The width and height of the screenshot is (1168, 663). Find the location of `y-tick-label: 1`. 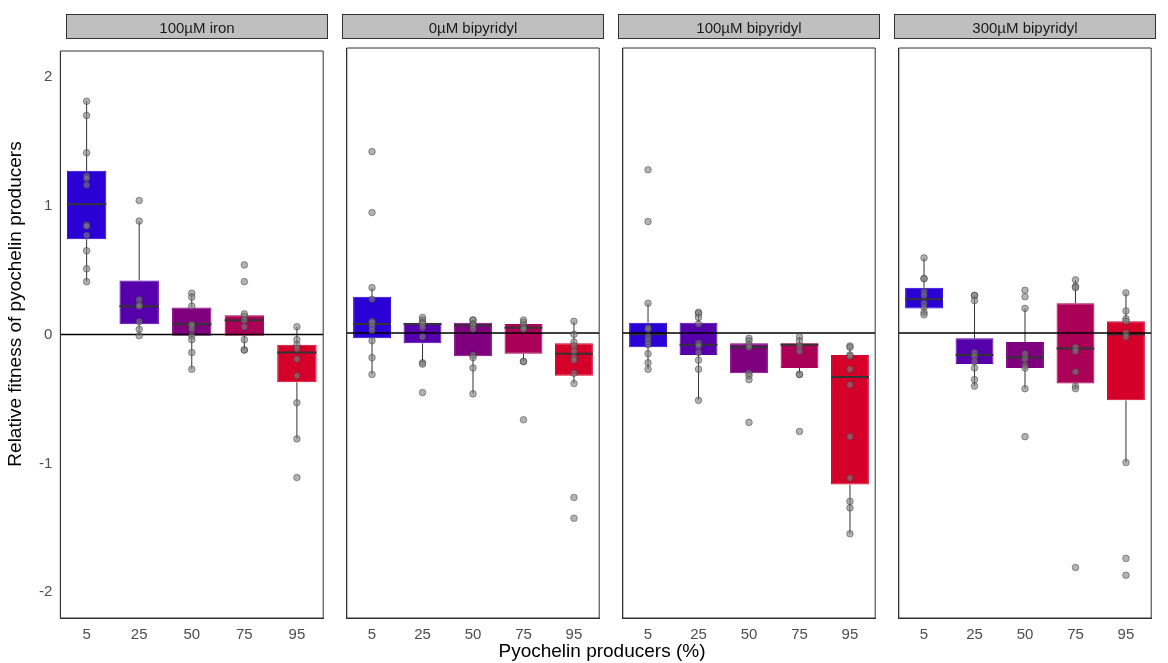

y-tick-label: 1 is located at coordinates (48, 204).